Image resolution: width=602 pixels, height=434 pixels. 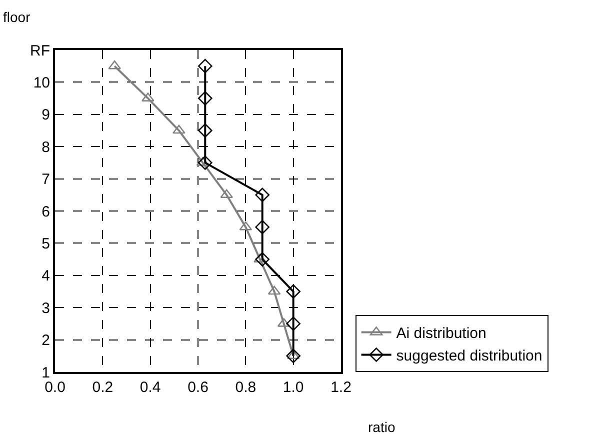 I want to click on y-tick-label: 4, so click(x=46, y=276).